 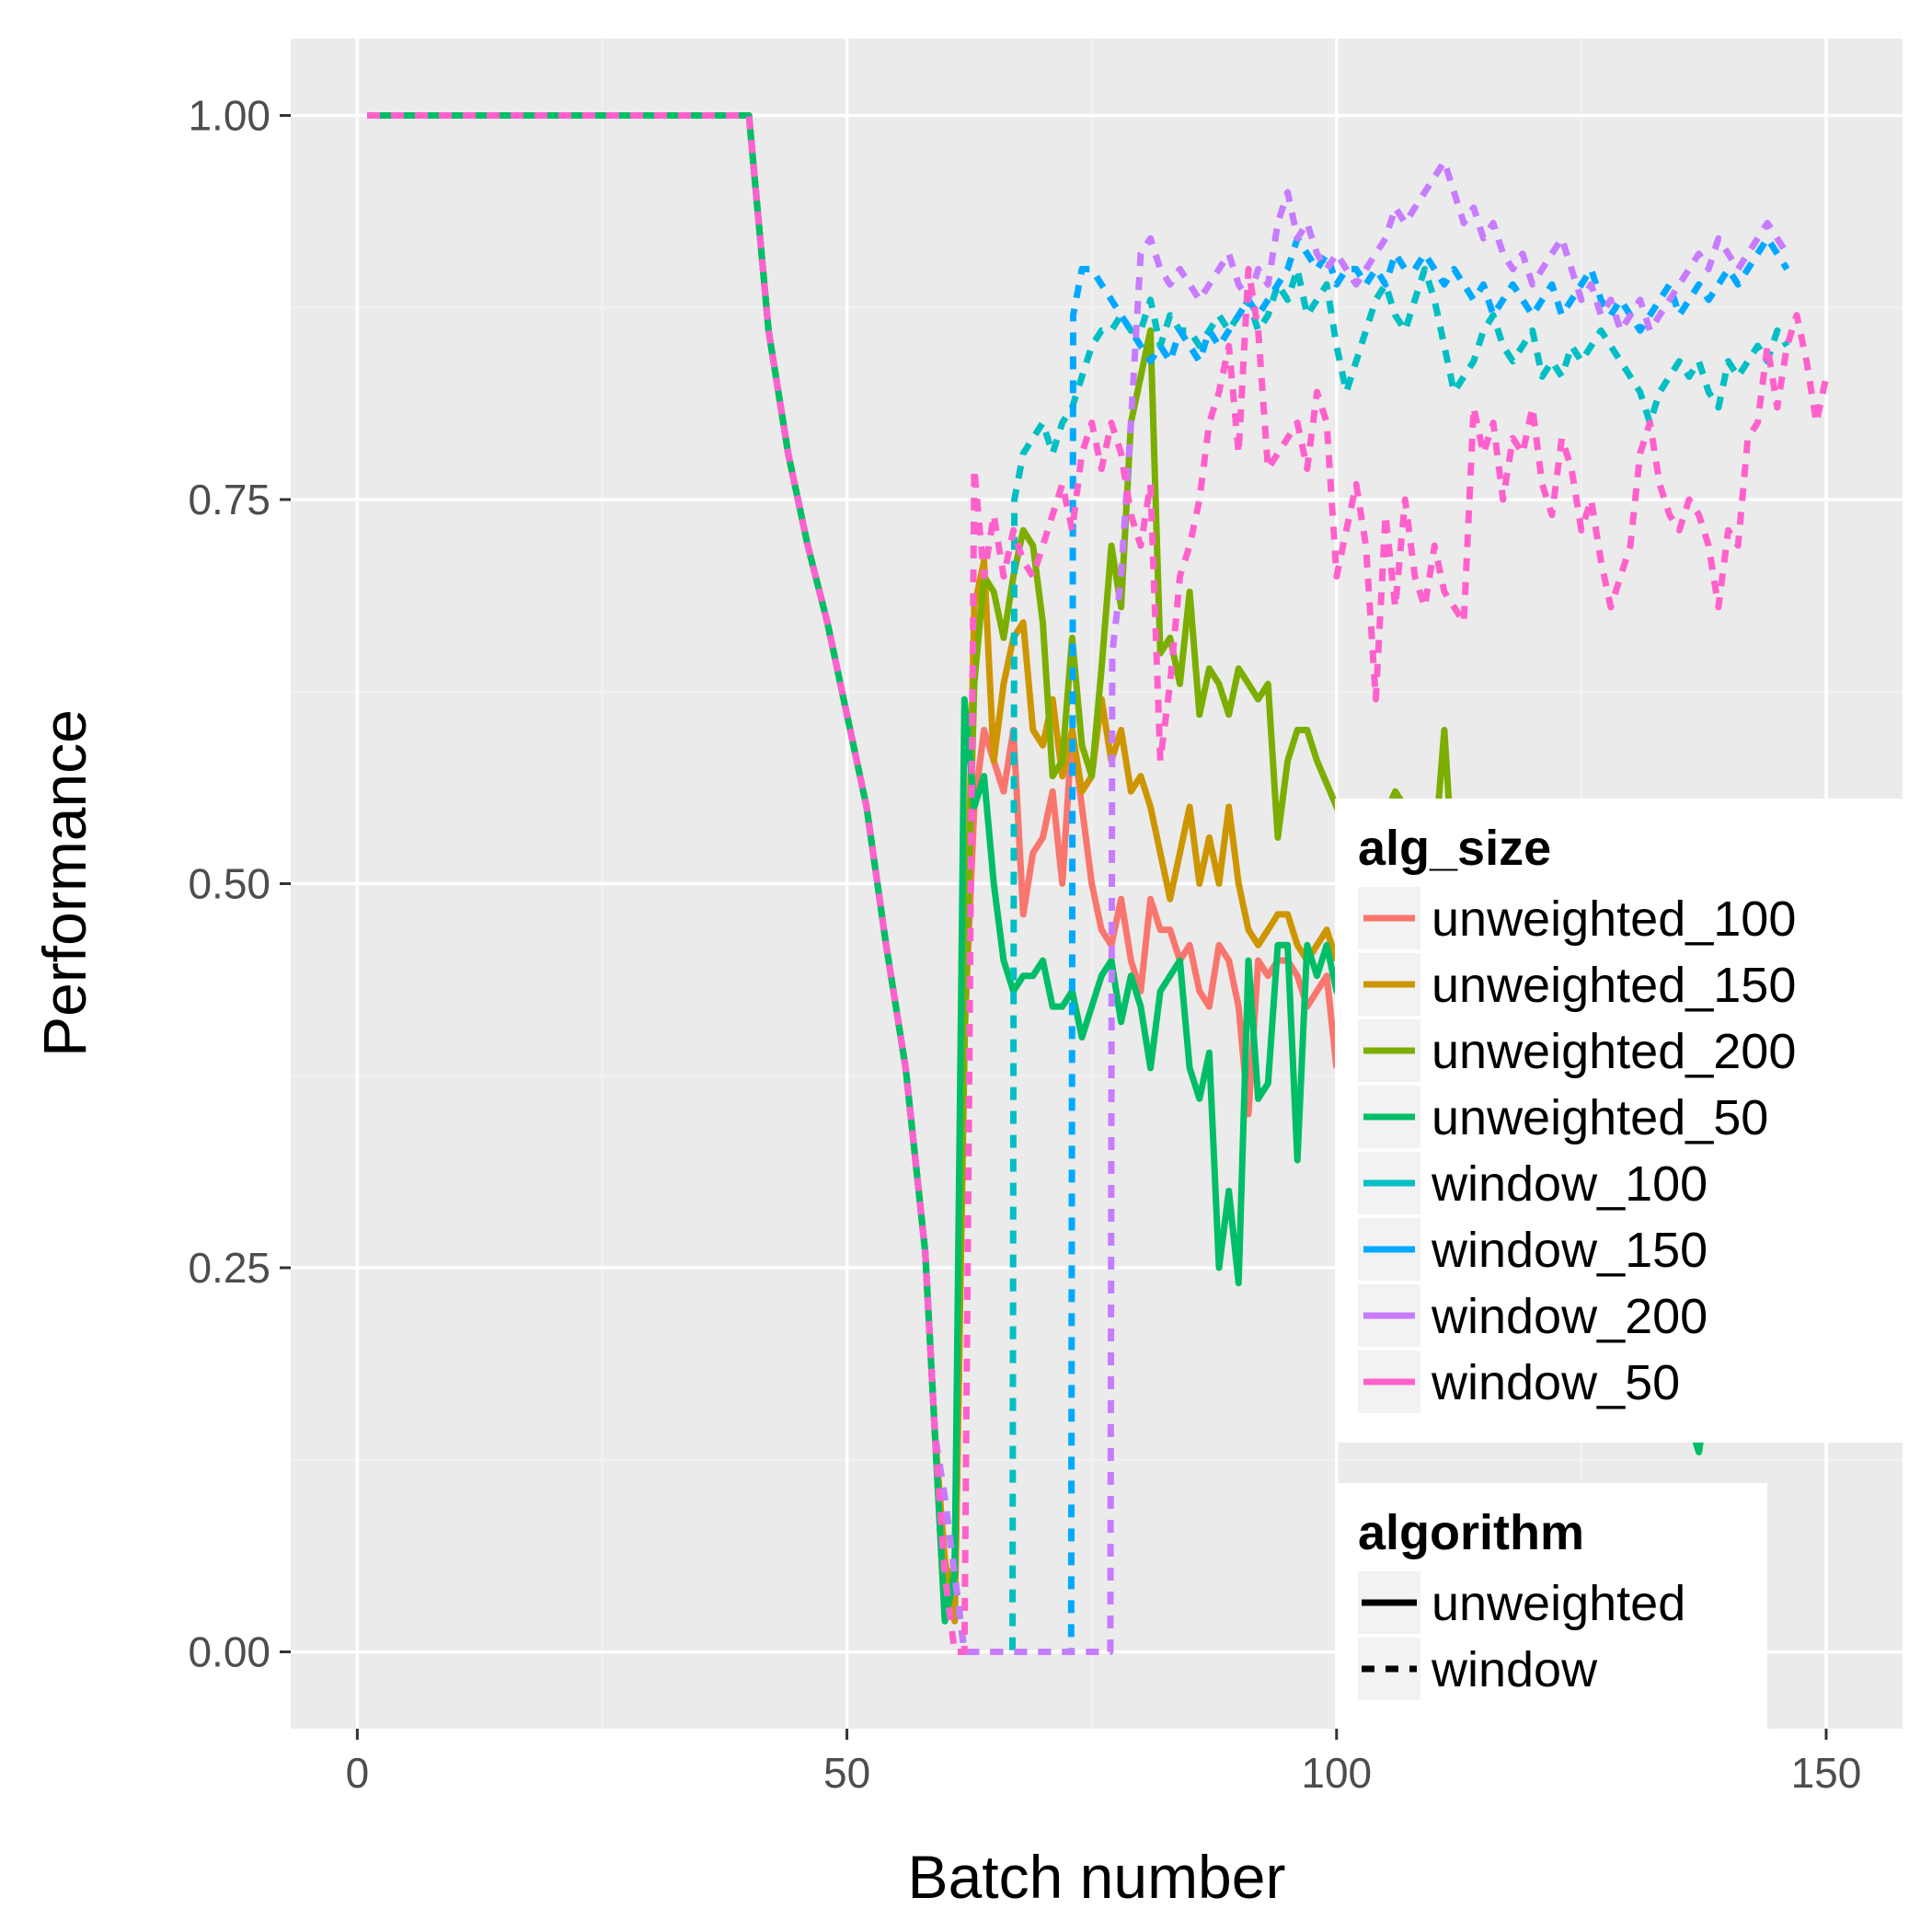 I want to click on y-tick-label: 0.75, so click(x=229, y=499).